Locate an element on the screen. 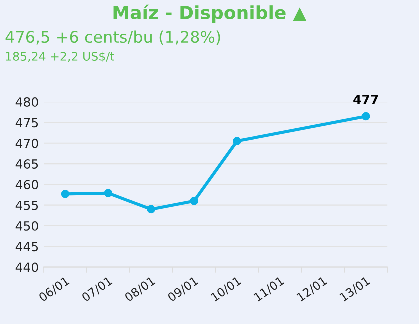  y-tick-label: 455 is located at coordinates (27, 205).